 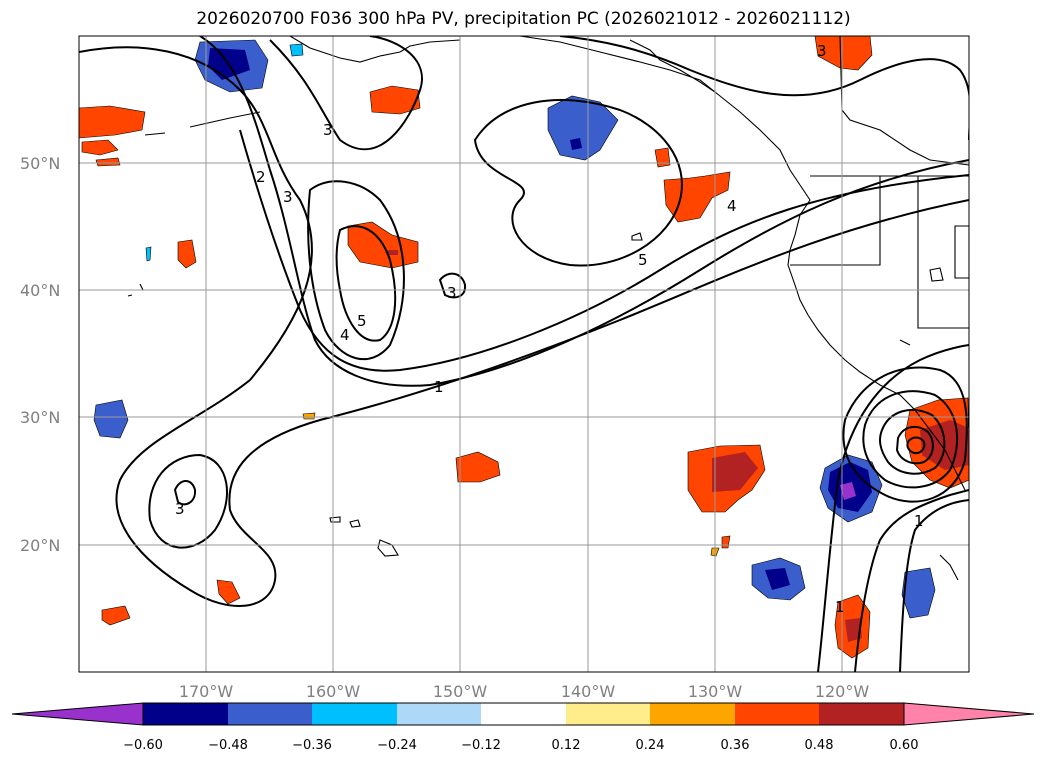 What do you see at coordinates (312, 745) in the screenshot?
I see `colorbar-tick-label: −0.36` at bounding box center [312, 745].